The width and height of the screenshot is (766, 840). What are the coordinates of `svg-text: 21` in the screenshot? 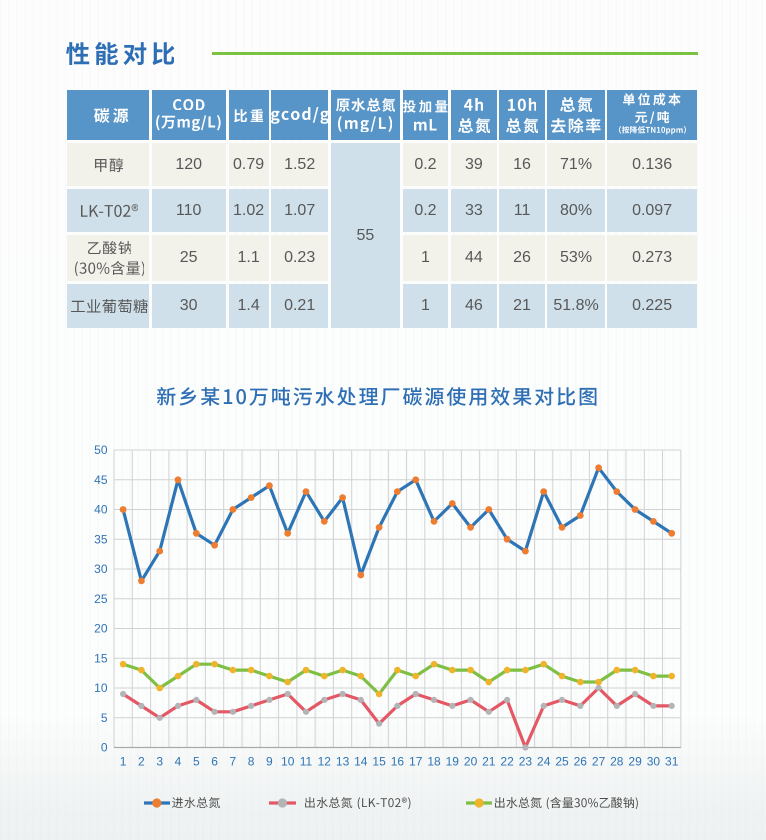 It's located at (489, 762).